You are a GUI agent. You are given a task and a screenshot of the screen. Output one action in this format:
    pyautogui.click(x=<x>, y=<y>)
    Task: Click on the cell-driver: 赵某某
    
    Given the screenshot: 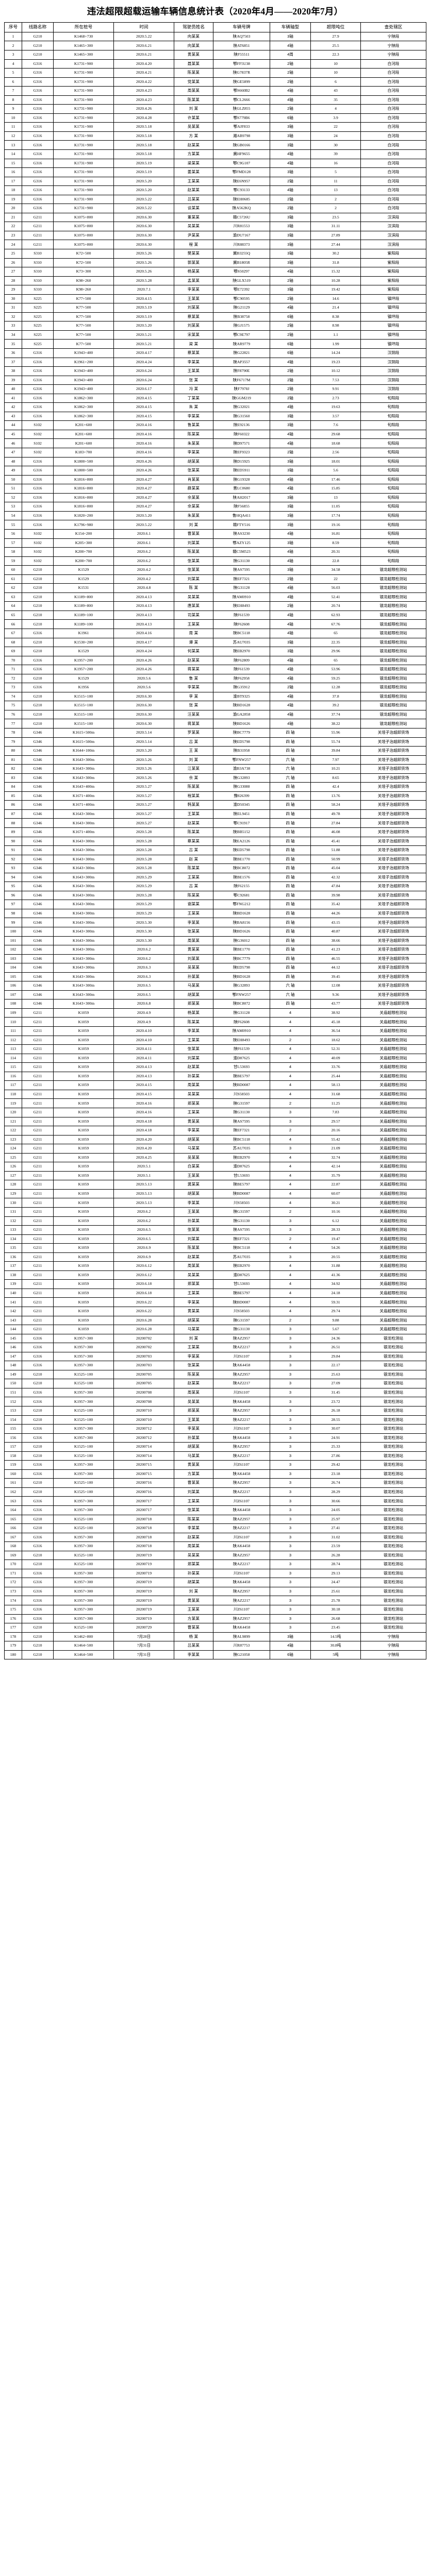 What is the action you would take?
    pyautogui.click(x=193, y=190)
    